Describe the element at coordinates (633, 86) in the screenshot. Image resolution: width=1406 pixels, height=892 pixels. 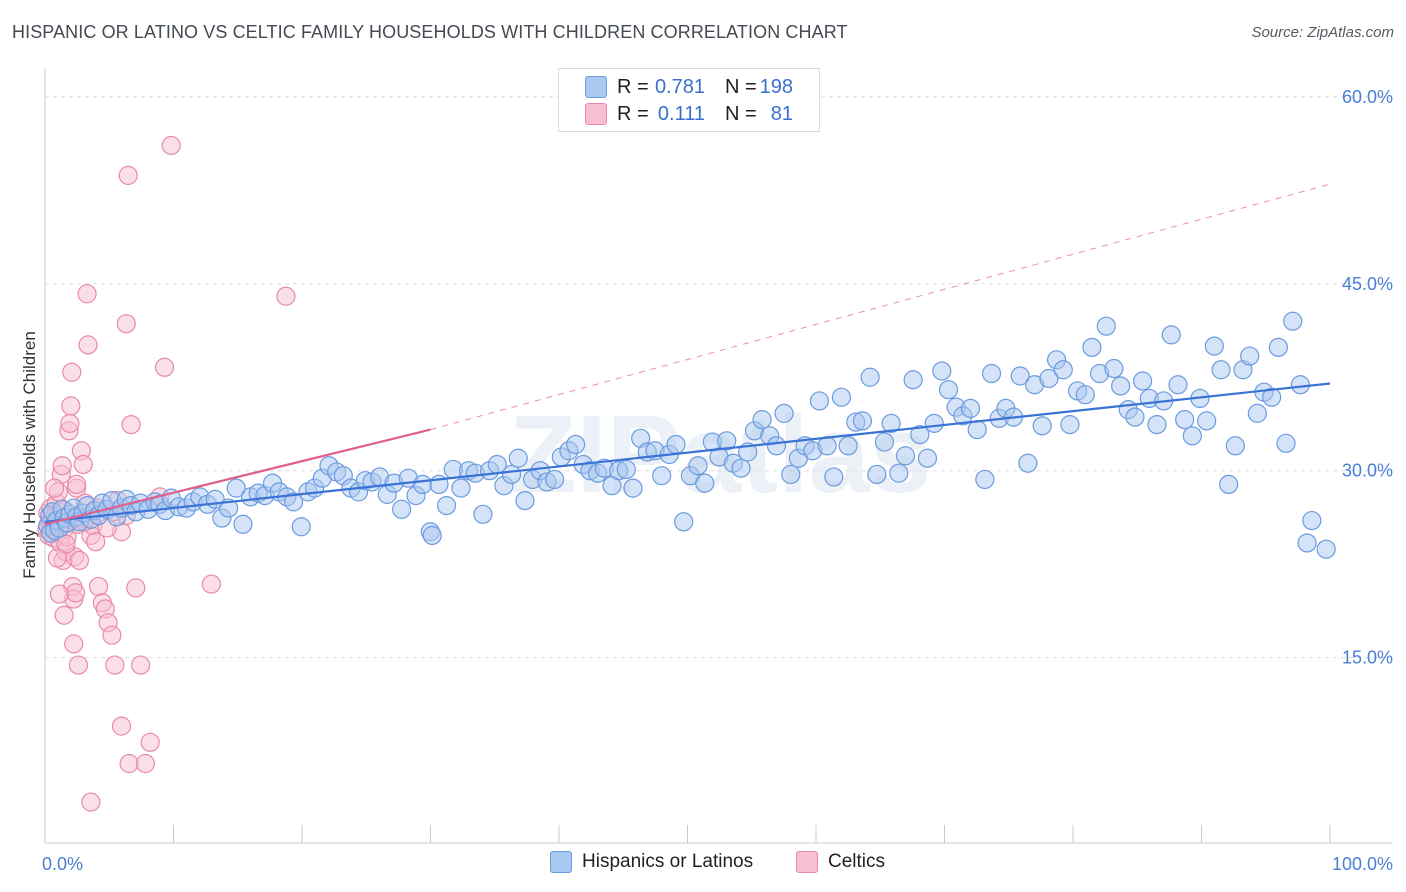
I see `legend-r-label: R =` at that location.